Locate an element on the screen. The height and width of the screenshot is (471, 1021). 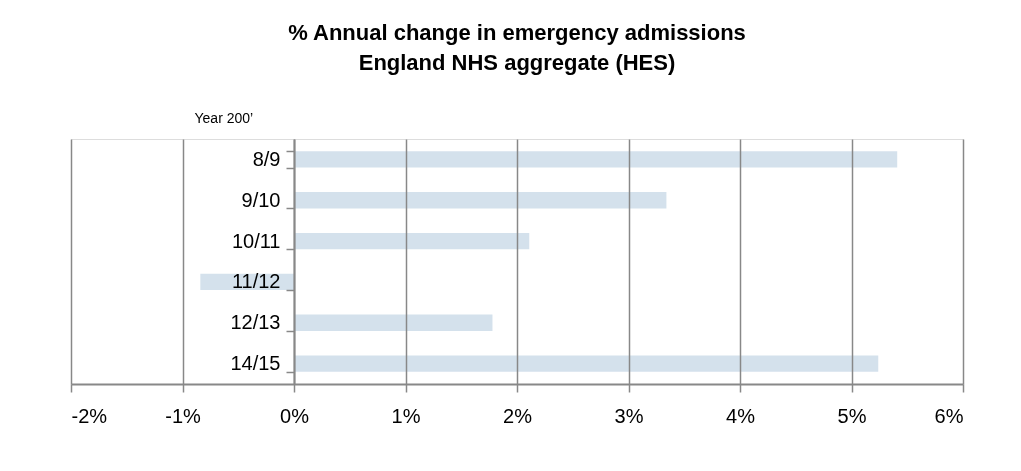
y-tick-label: 8/9 is located at coordinates (266, 158).